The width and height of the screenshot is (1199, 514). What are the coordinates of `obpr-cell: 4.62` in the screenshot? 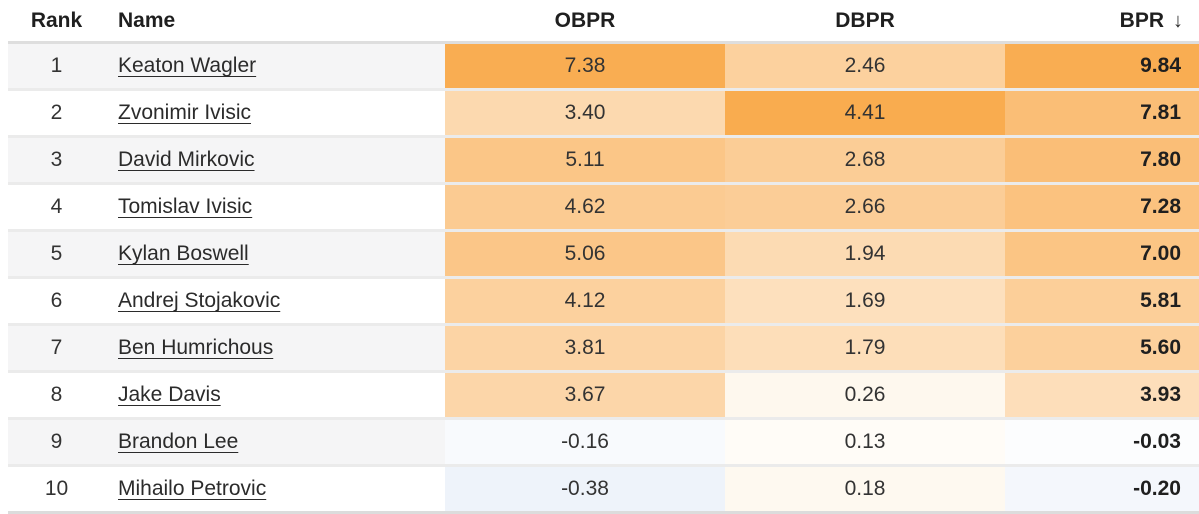 It's located at (585, 207).